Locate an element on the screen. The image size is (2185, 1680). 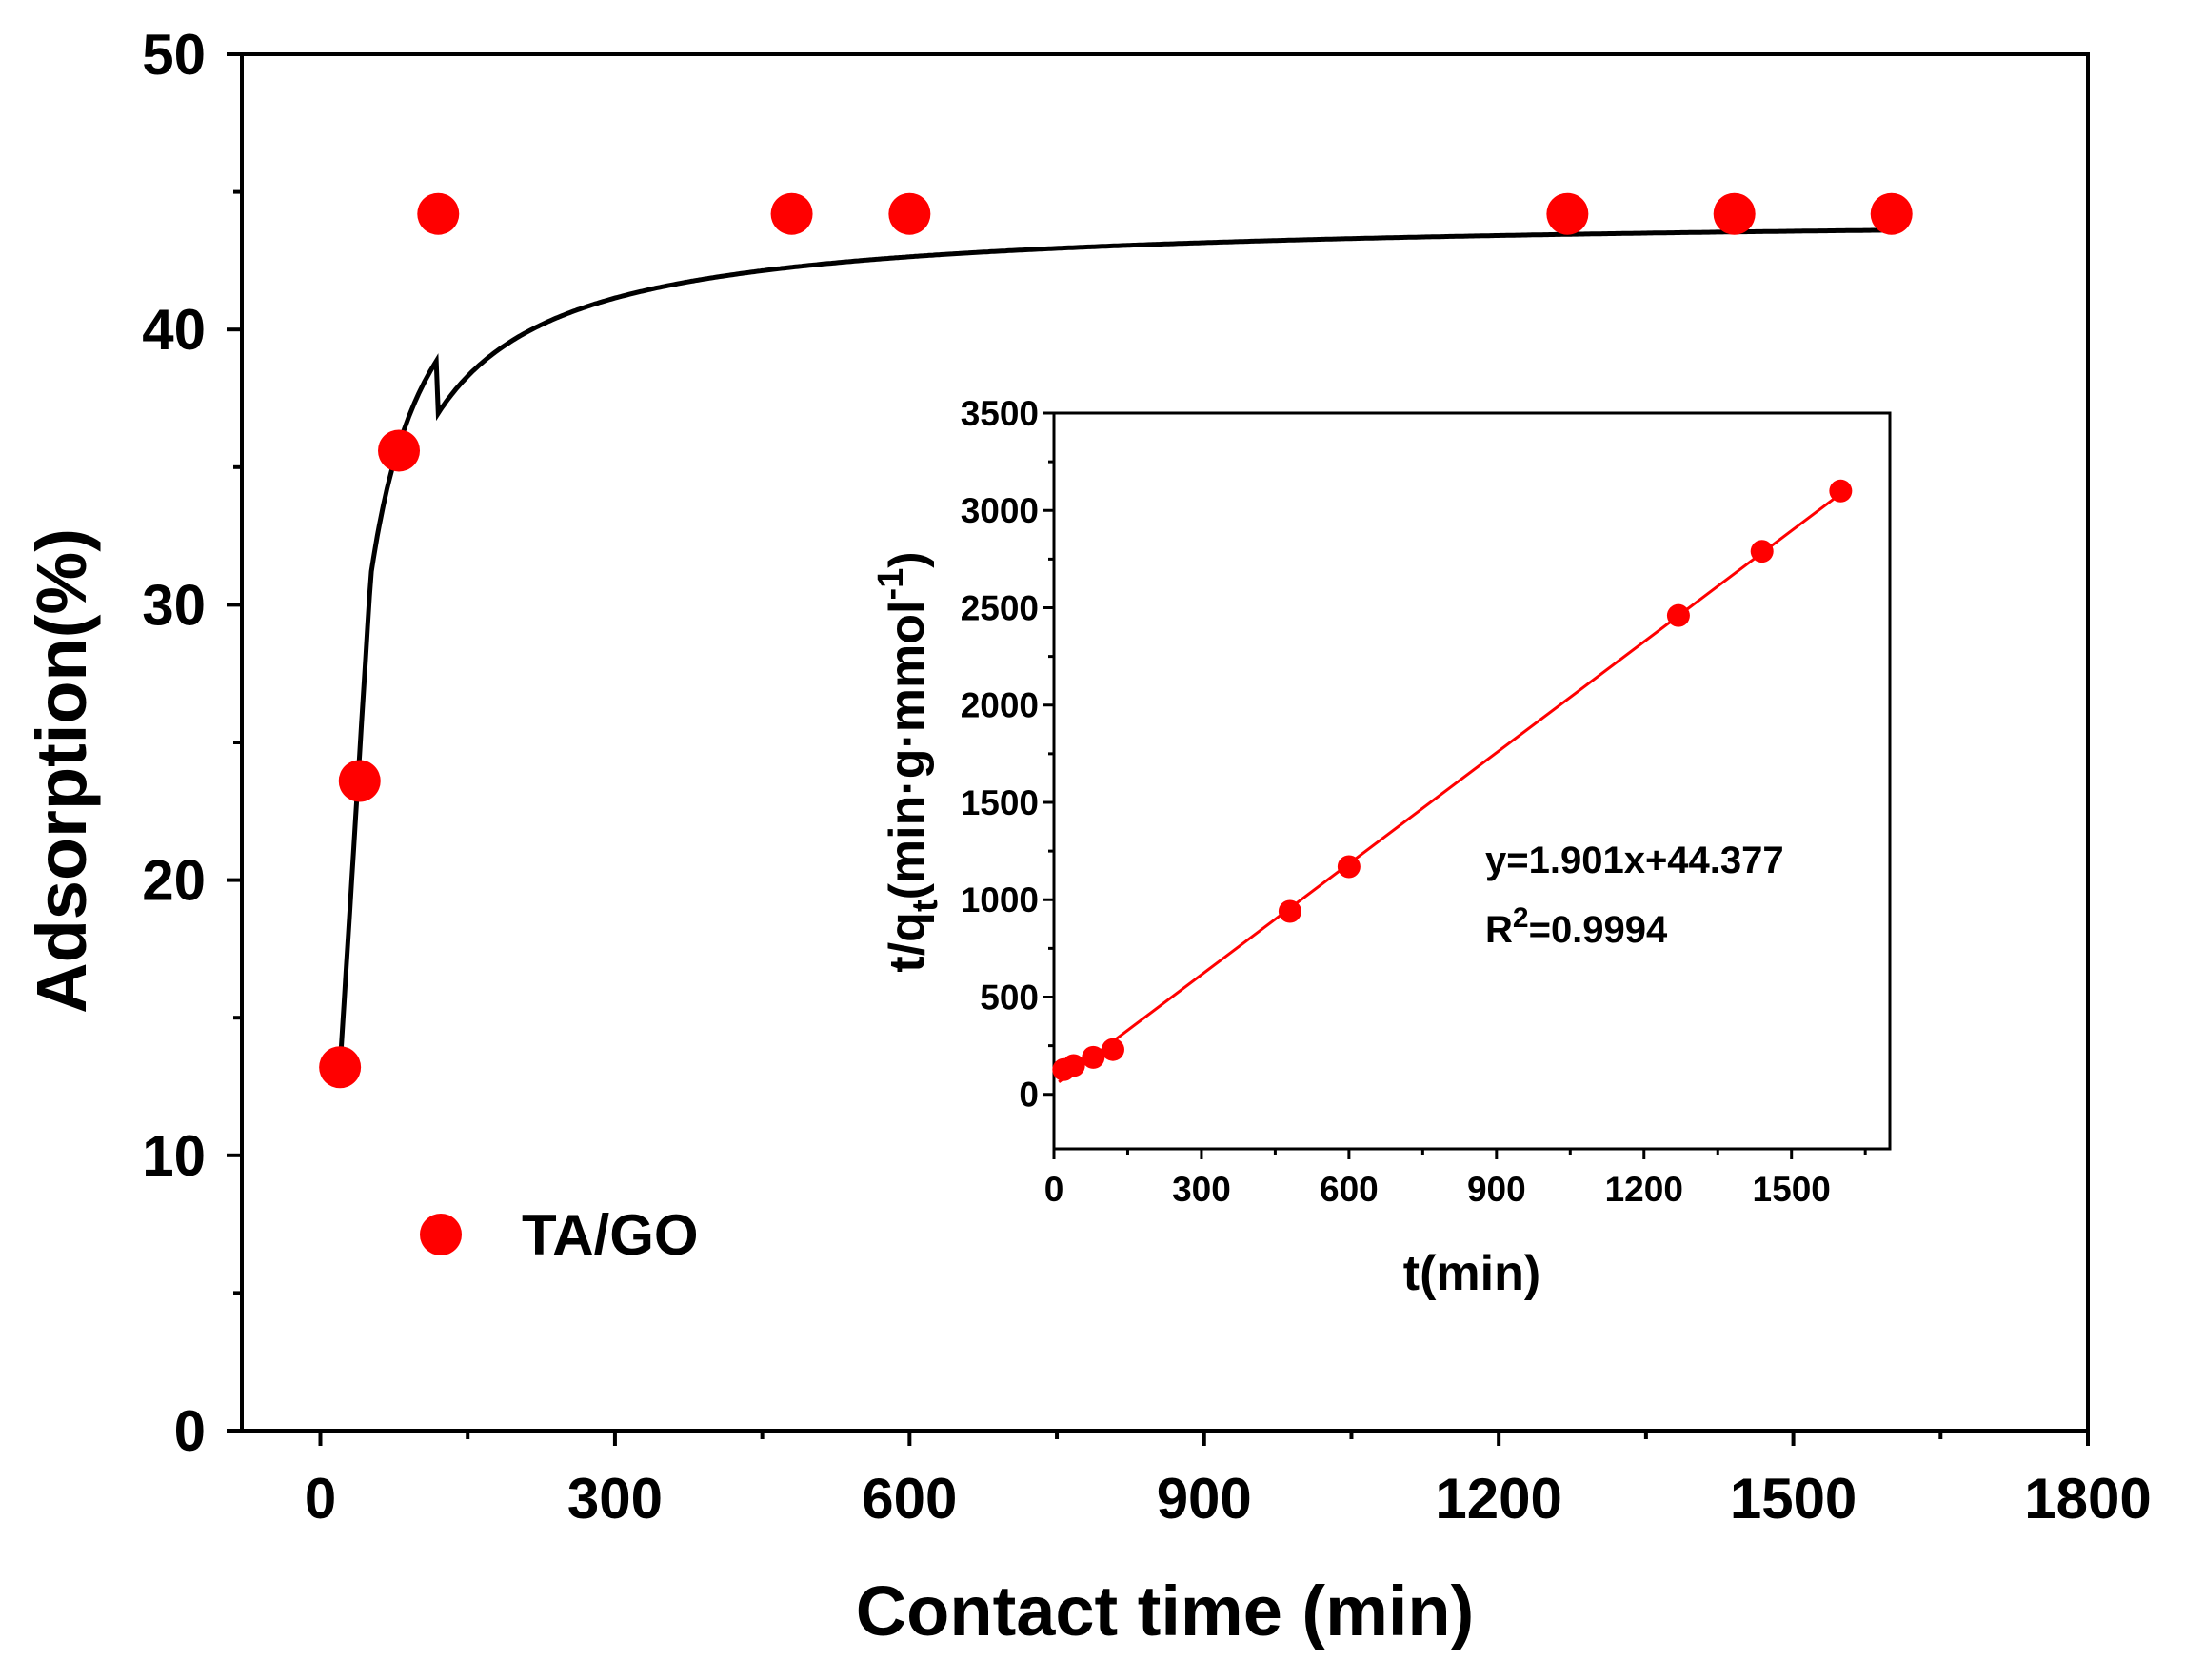
r2-prefix: R is located at coordinates (1499, 930).